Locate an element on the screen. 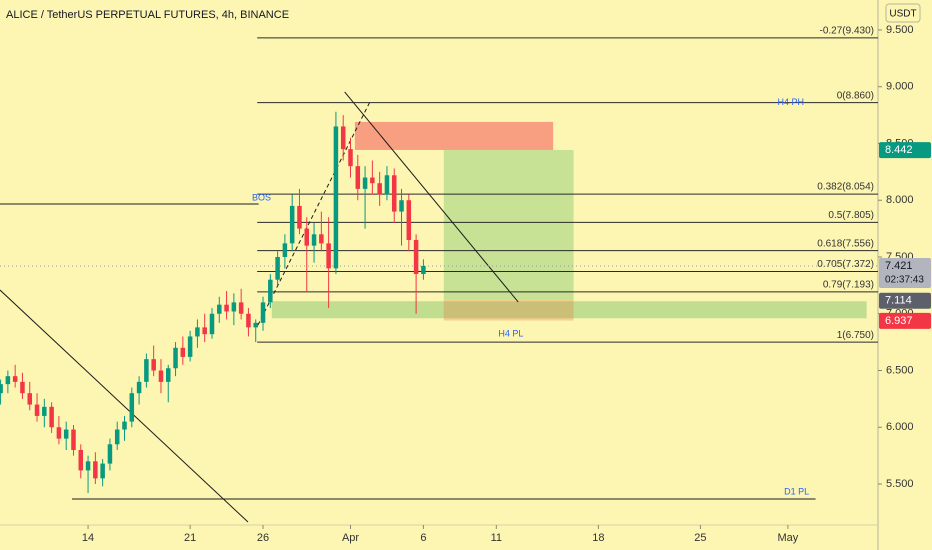 Image resolution: width=932 pixels, height=550 pixels. x-tick-label: 14 is located at coordinates (88, 538).